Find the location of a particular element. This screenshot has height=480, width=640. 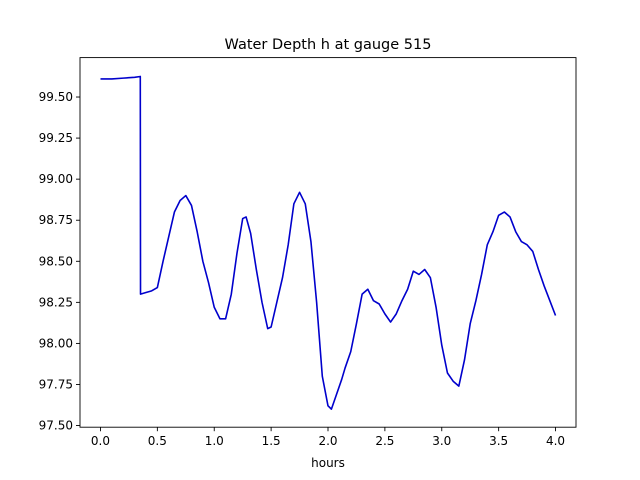

y-tick-label: 99.00 is located at coordinates (56, 179).